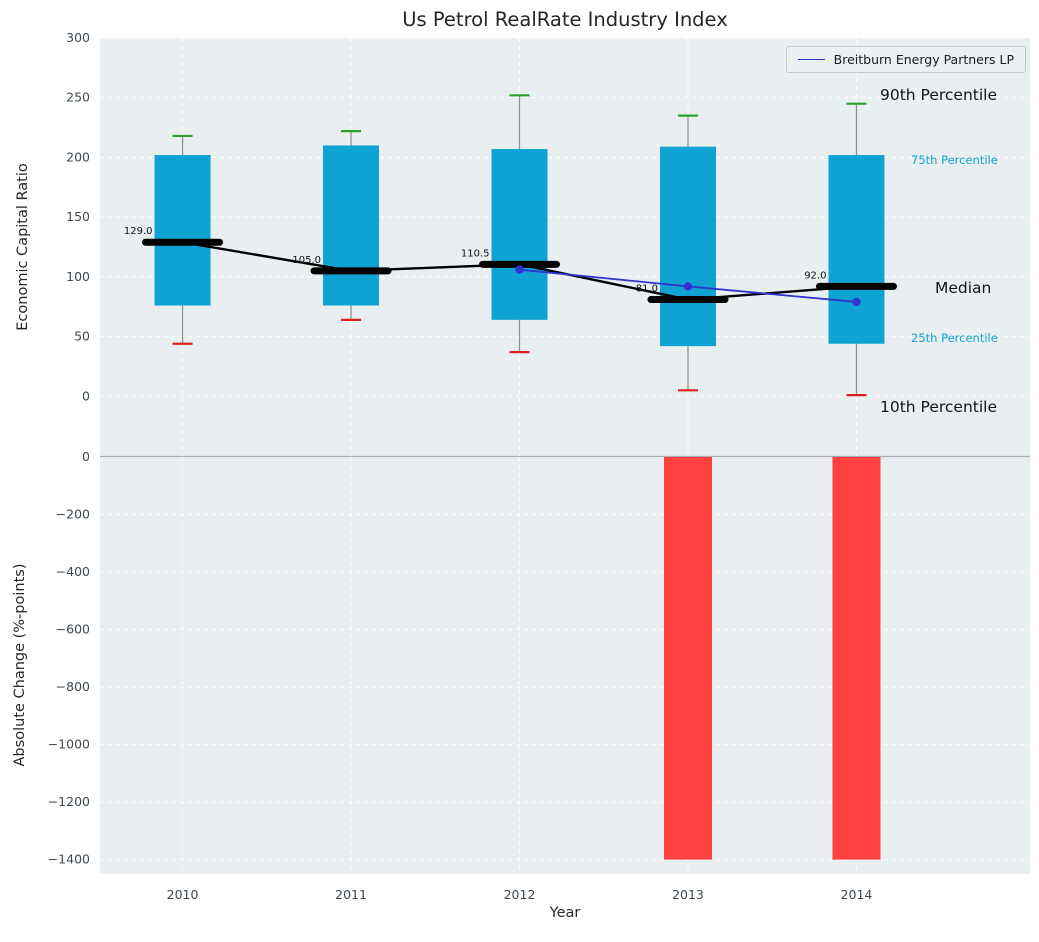  What do you see at coordinates (688, 894) in the screenshot?
I see `x-tick-label: 2013` at bounding box center [688, 894].